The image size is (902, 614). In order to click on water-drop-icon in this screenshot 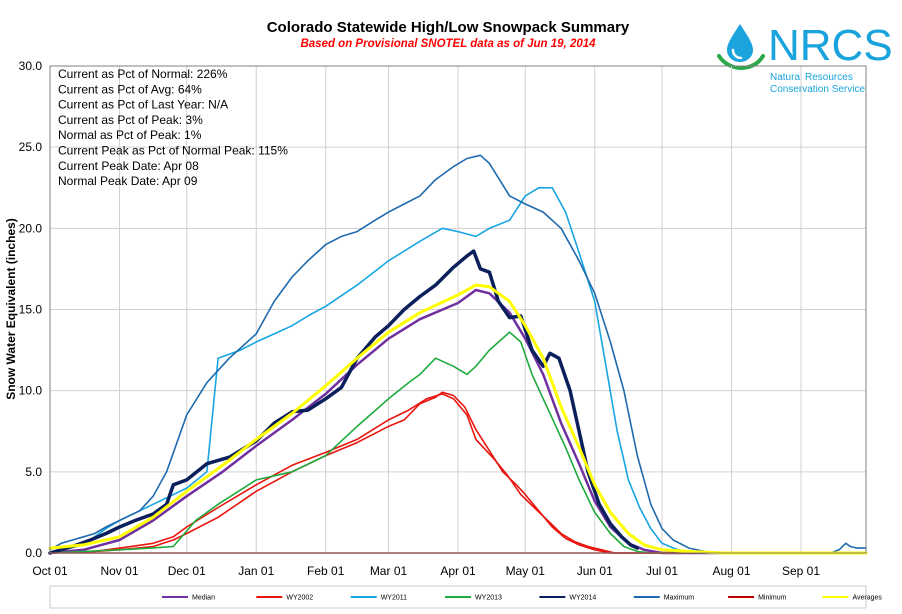, I will do `click(741, 47)`.